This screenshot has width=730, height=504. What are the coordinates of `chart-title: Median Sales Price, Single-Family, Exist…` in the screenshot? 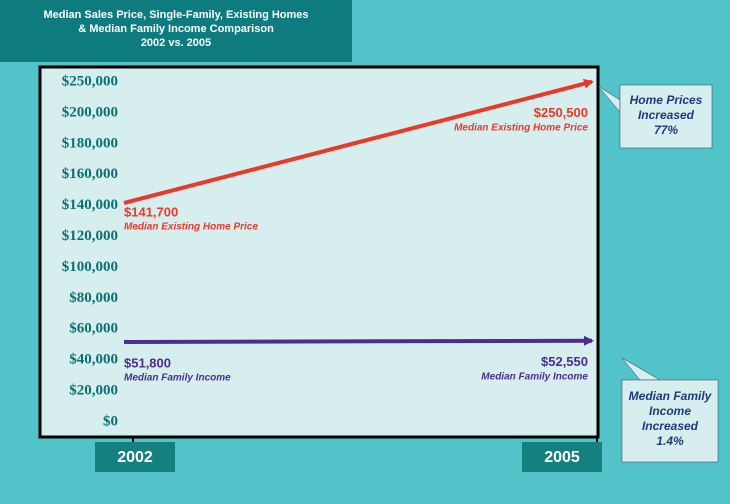 It's located at (175, 15).